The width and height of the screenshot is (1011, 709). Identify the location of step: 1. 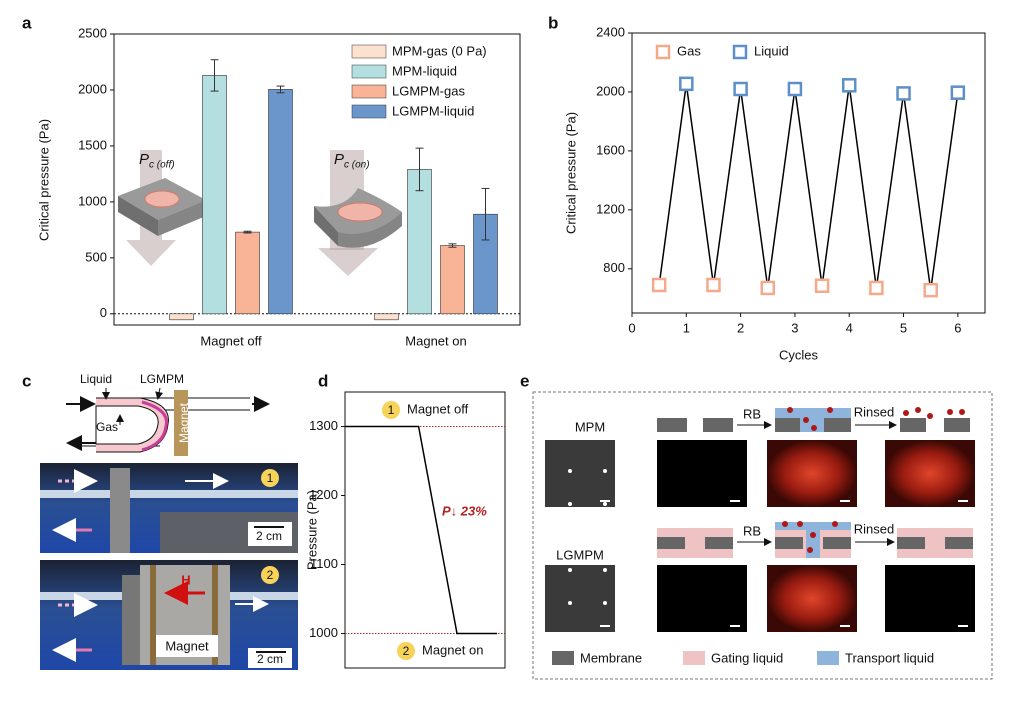
(270, 478).